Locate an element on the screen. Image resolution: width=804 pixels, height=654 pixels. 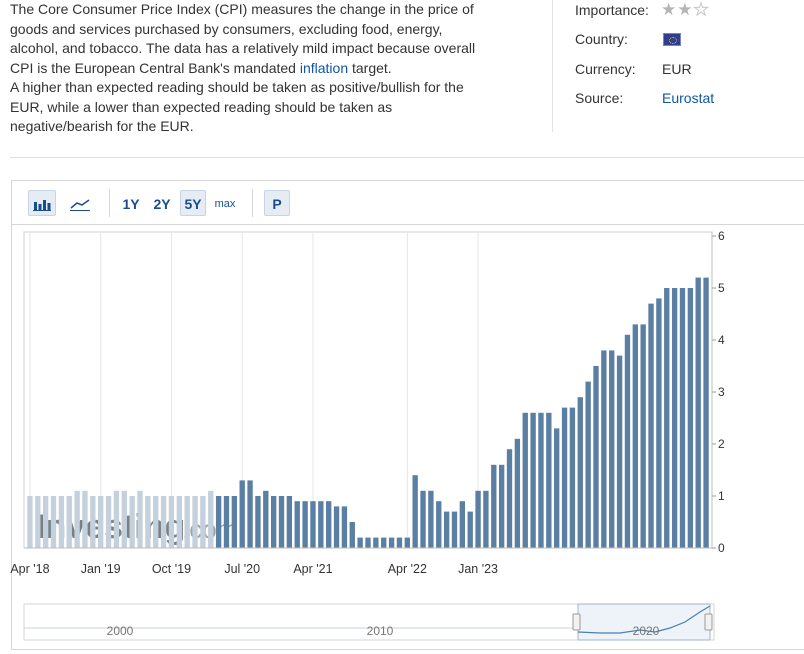
star-filled-icon: ★ is located at coordinates (685, 9).